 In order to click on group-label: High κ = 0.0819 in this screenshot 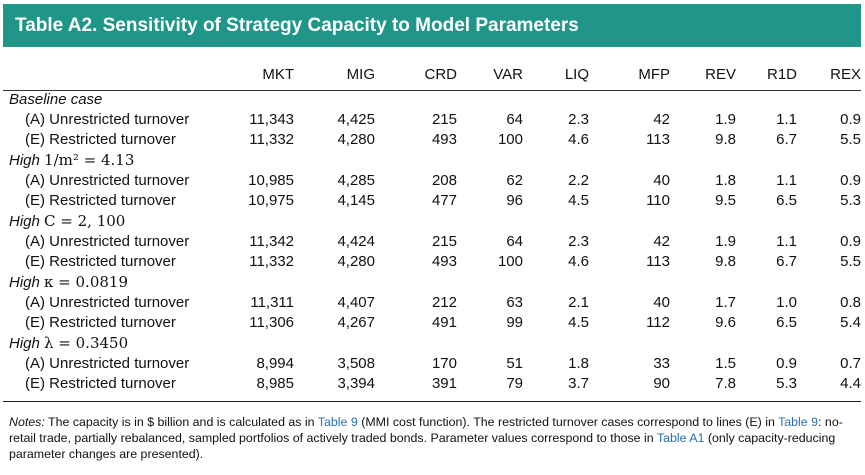, I will do `click(432, 282)`.